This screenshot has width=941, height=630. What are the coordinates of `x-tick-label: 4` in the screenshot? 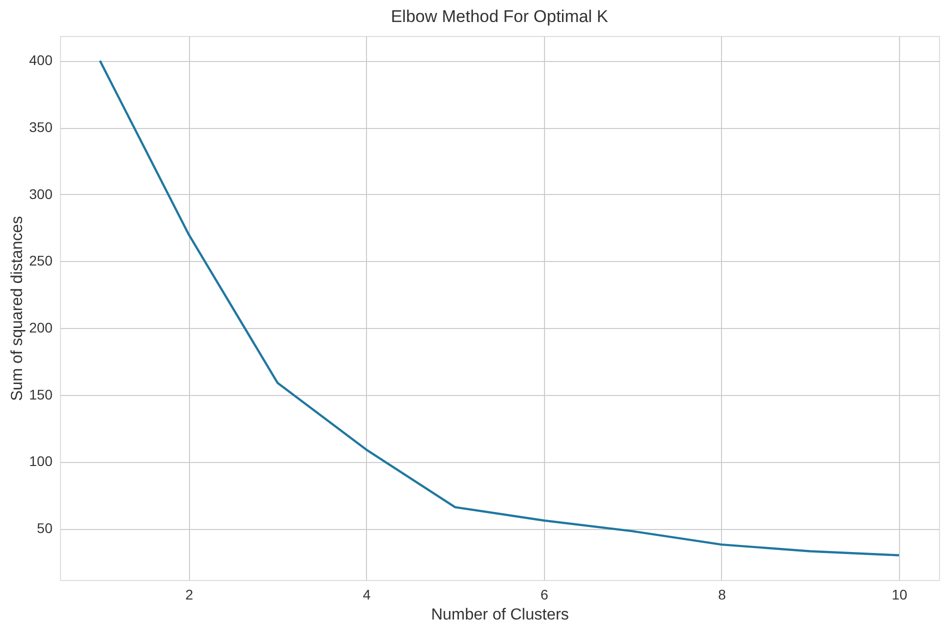 It's located at (366, 594).